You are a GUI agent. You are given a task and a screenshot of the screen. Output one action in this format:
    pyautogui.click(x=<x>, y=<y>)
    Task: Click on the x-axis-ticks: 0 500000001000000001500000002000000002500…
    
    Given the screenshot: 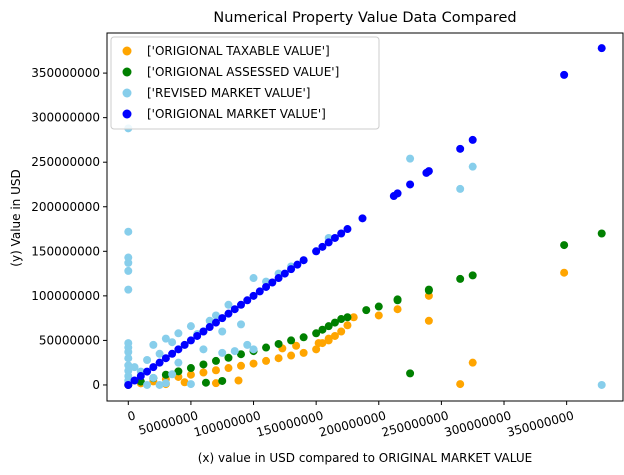 What is the action you would take?
    pyautogui.click(x=350, y=420)
    